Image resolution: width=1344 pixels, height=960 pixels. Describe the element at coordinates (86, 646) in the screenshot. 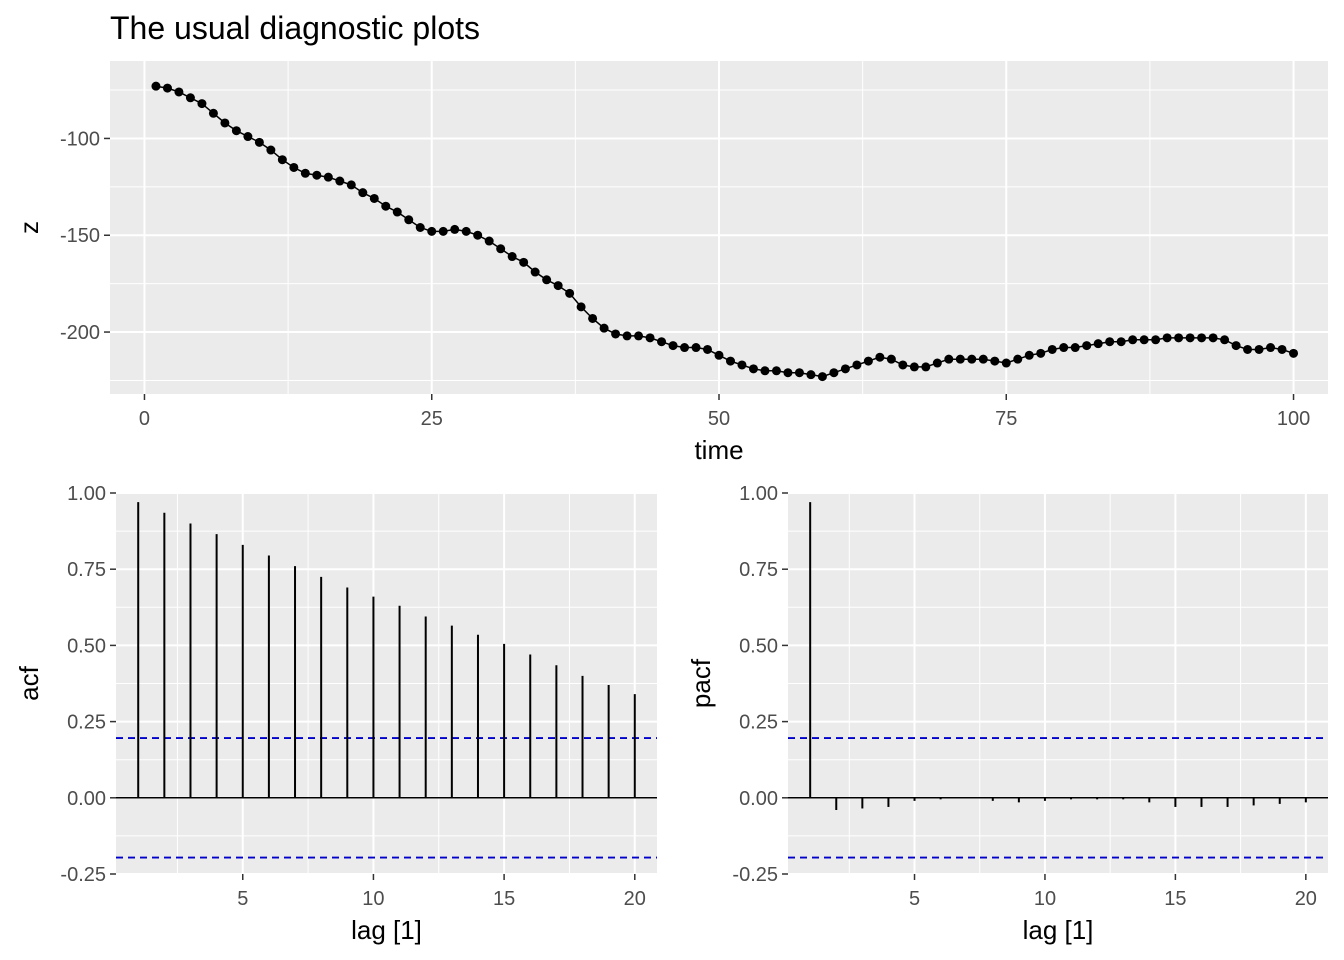

I see `y-tick-label: 0.50` at that location.